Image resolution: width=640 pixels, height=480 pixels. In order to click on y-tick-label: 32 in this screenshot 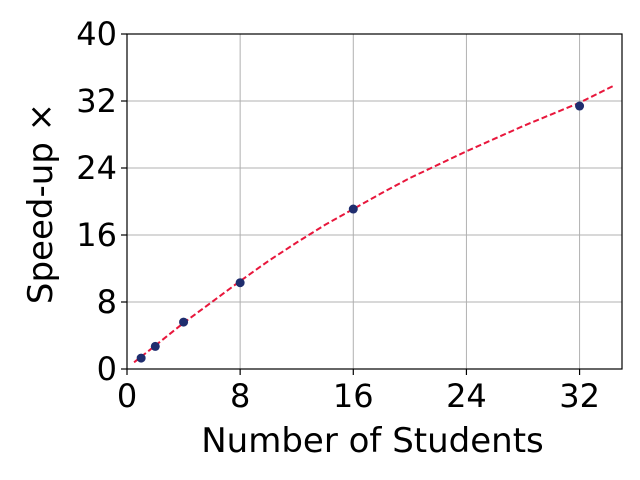, I will do `click(96, 101)`.